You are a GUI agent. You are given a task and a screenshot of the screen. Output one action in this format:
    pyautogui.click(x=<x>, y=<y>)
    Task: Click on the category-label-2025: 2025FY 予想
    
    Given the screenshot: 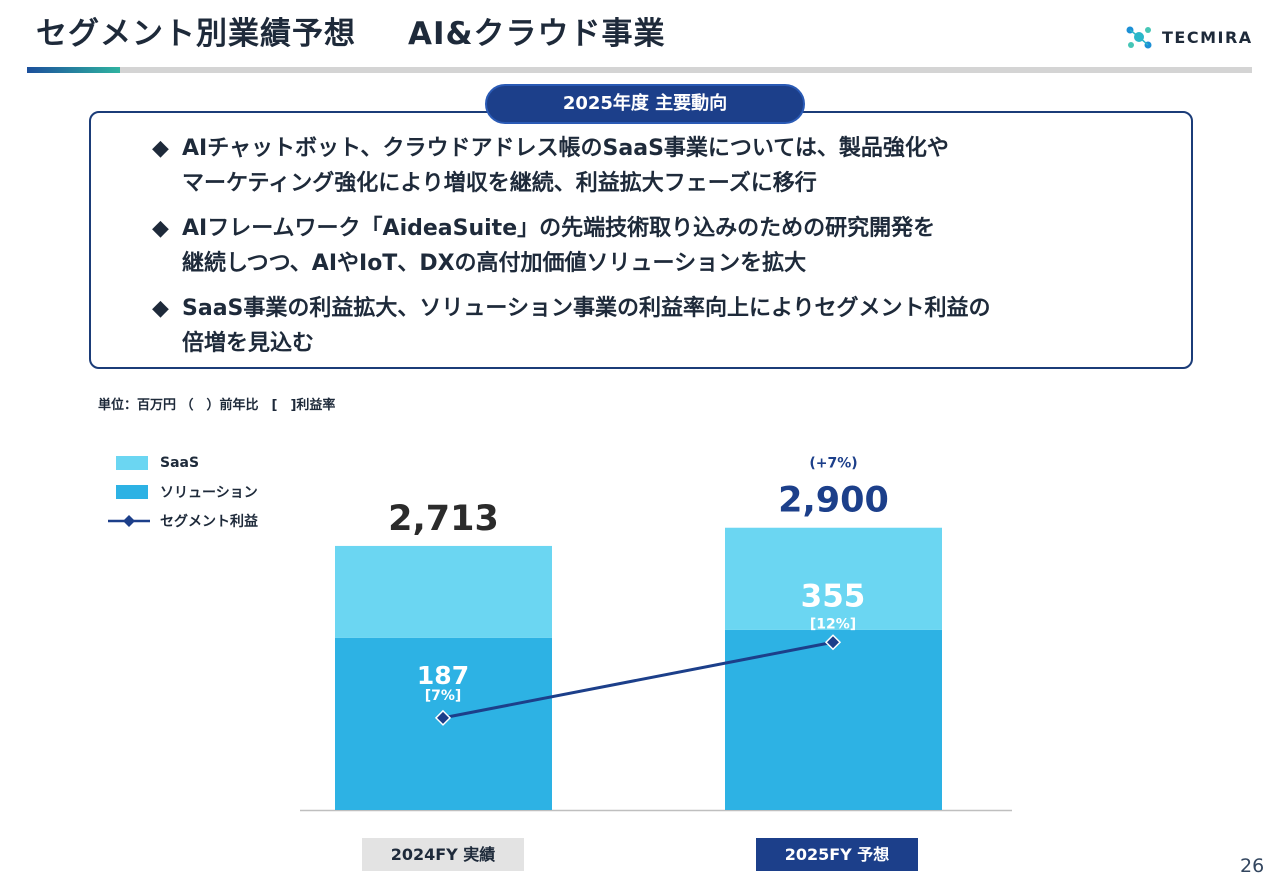 What is the action you would take?
    pyautogui.click(x=837, y=854)
    